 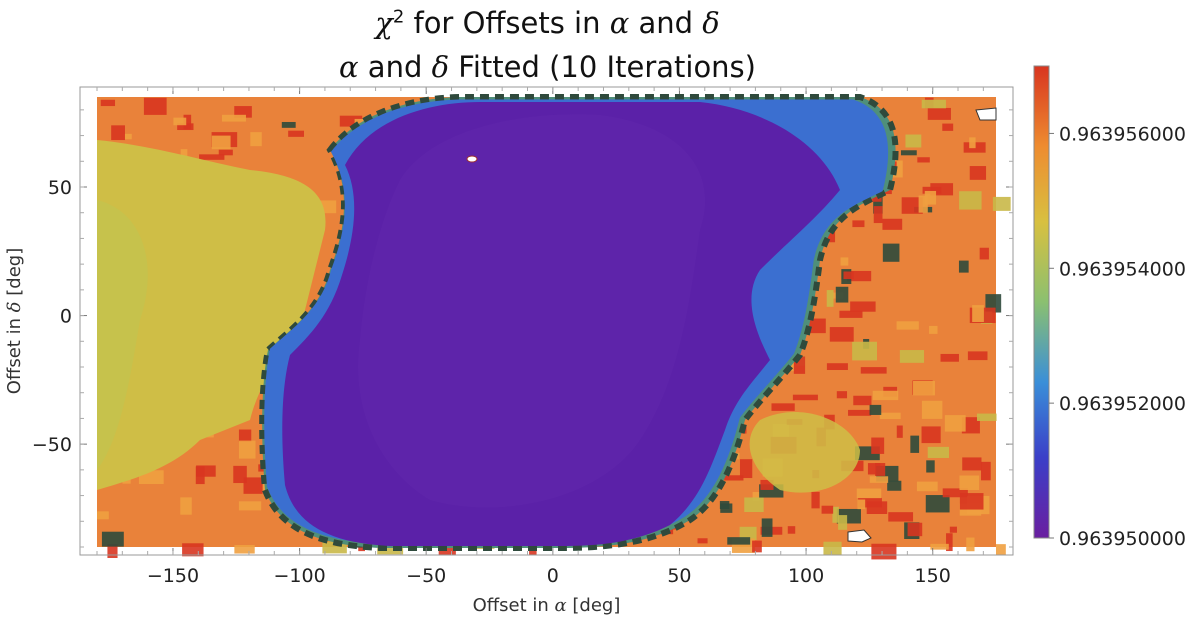 I want to click on x-tick-label: −50, so click(x=426, y=576).